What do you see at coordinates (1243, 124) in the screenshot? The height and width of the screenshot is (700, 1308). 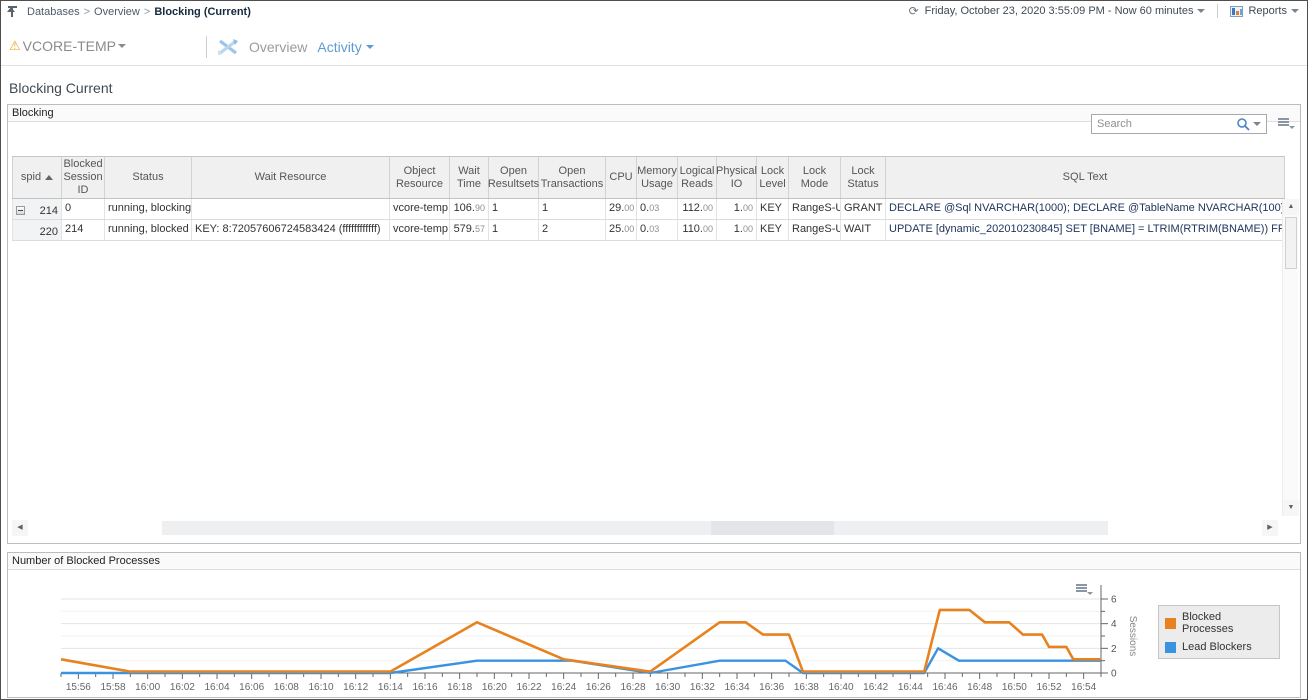 I see `search-icon` at bounding box center [1243, 124].